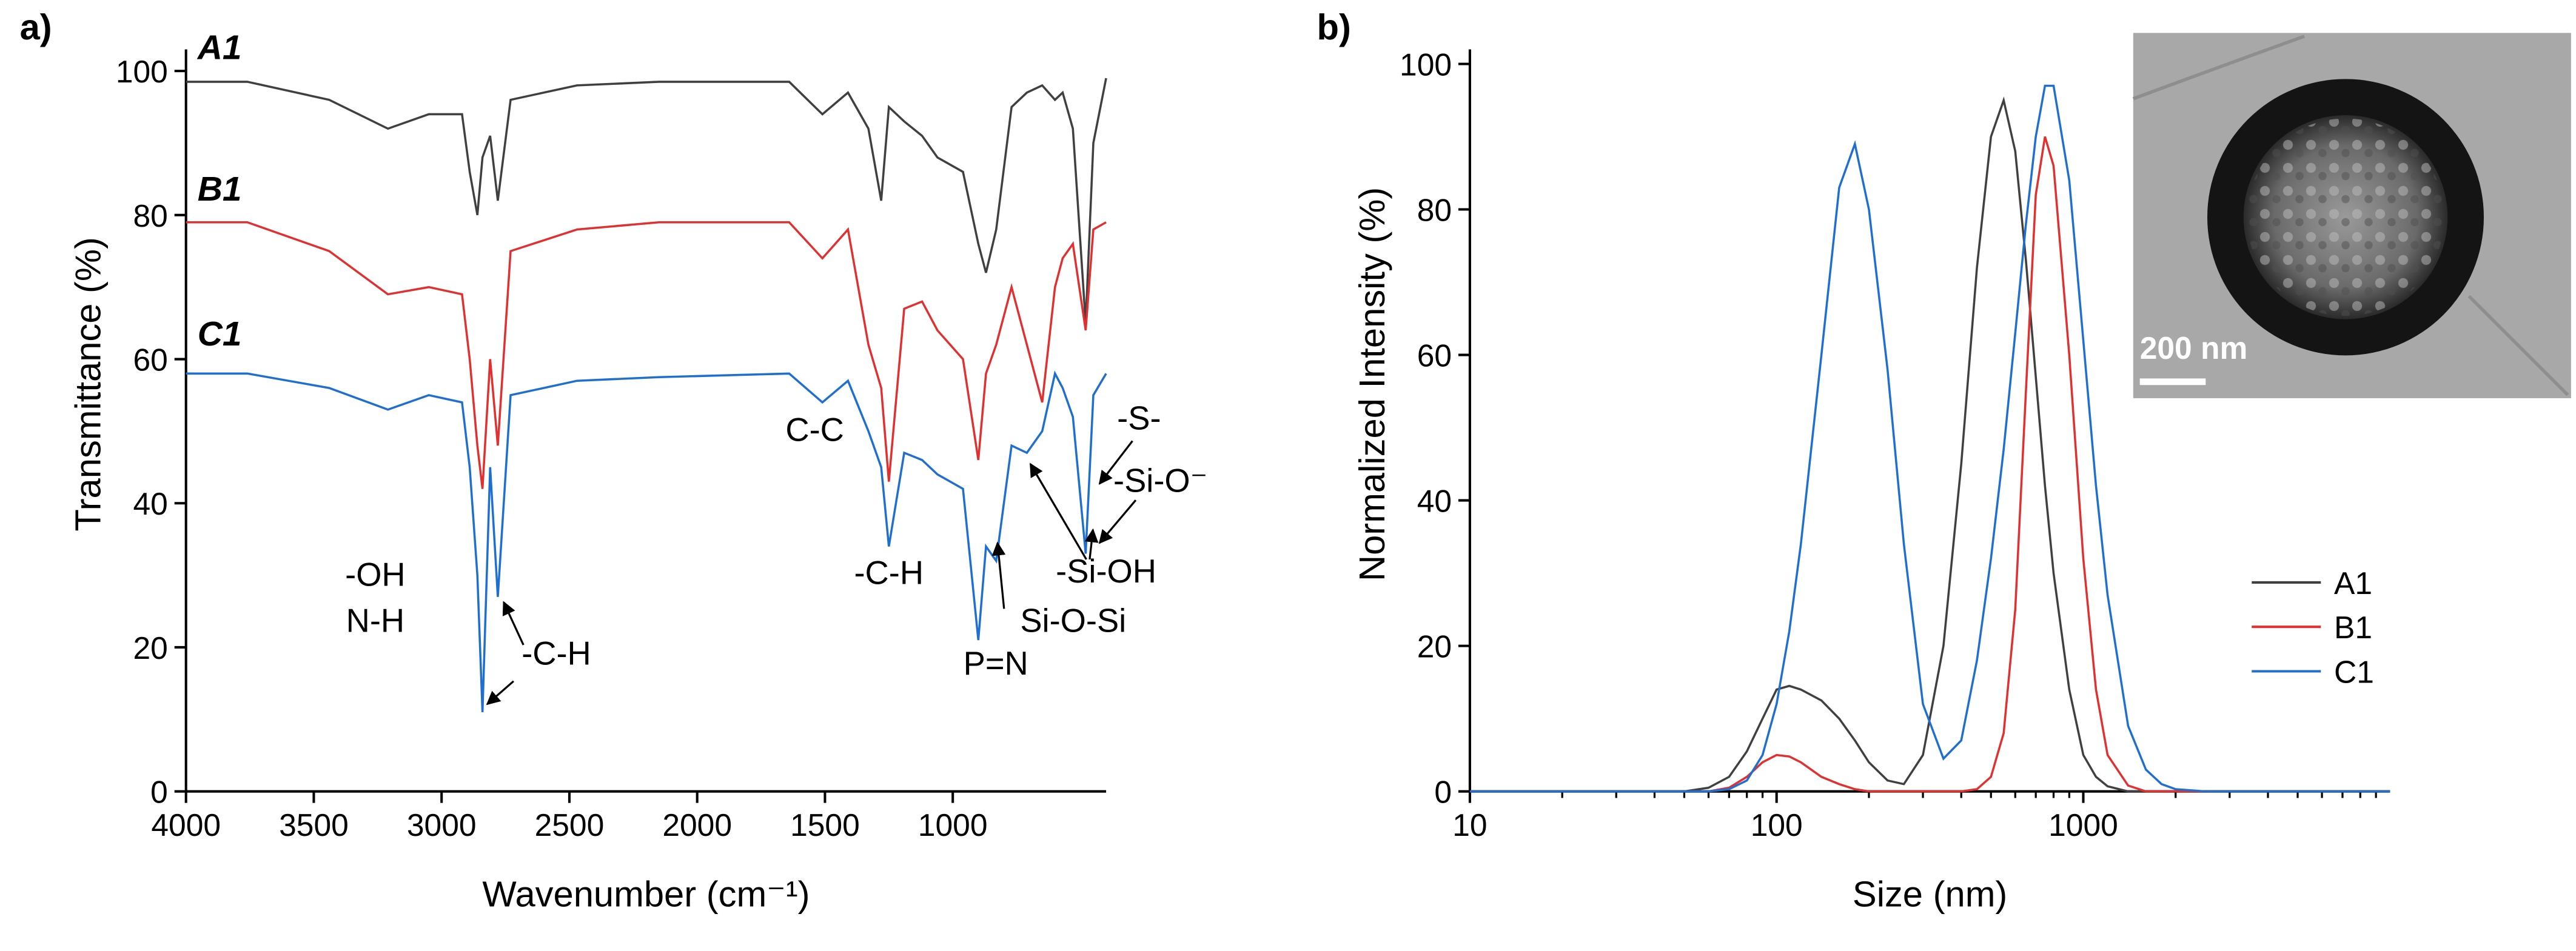 Image resolution: width=2576 pixels, height=951 pixels. I want to click on y-axis-label: Transmittance (%), so click(88, 384).